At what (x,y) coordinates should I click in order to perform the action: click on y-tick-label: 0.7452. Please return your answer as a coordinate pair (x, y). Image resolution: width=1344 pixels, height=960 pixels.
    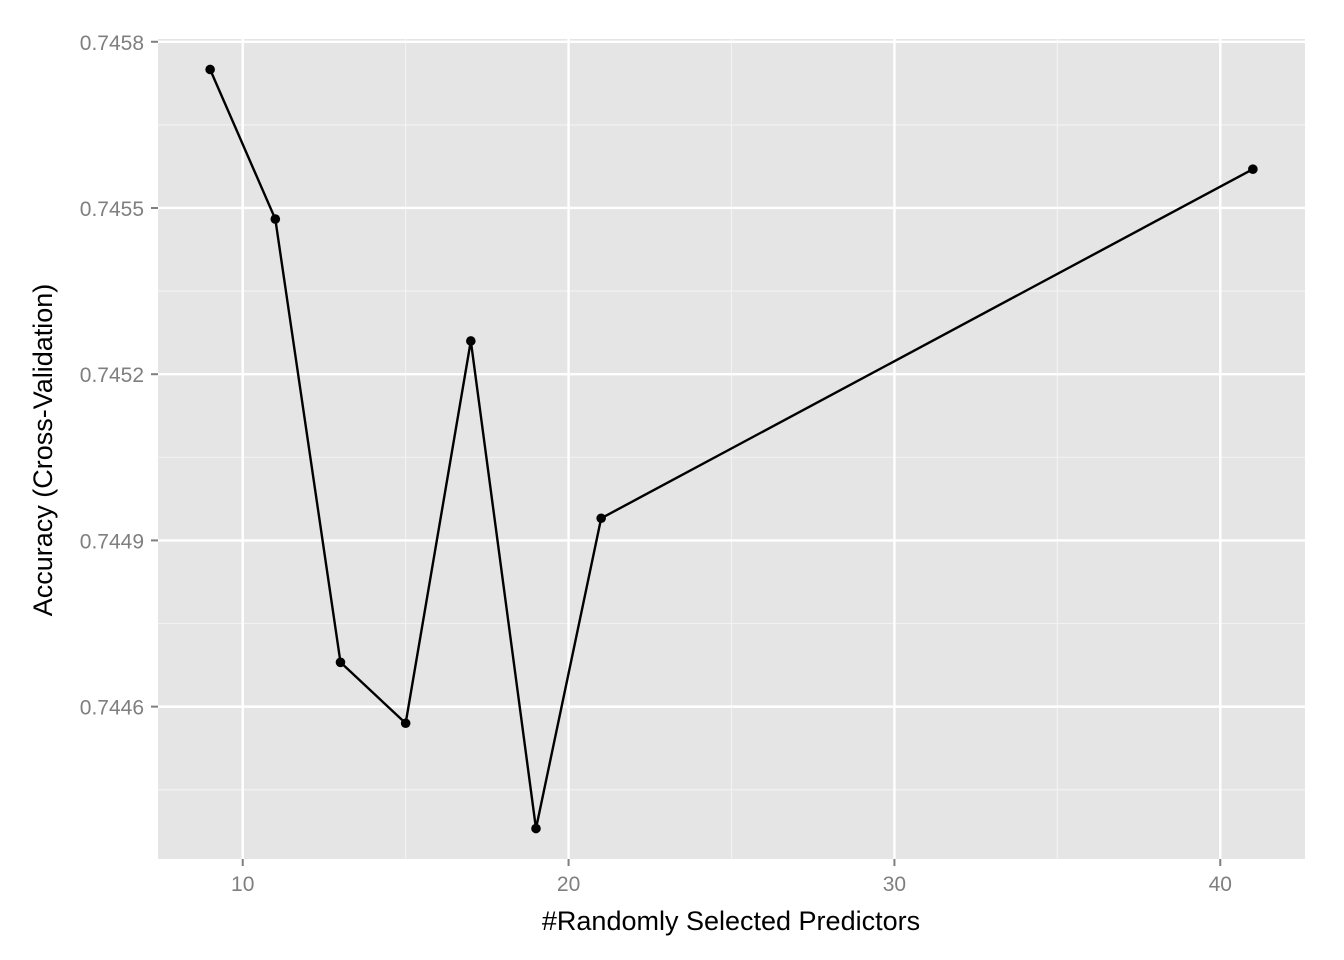
    Looking at the image, I should click on (112, 375).